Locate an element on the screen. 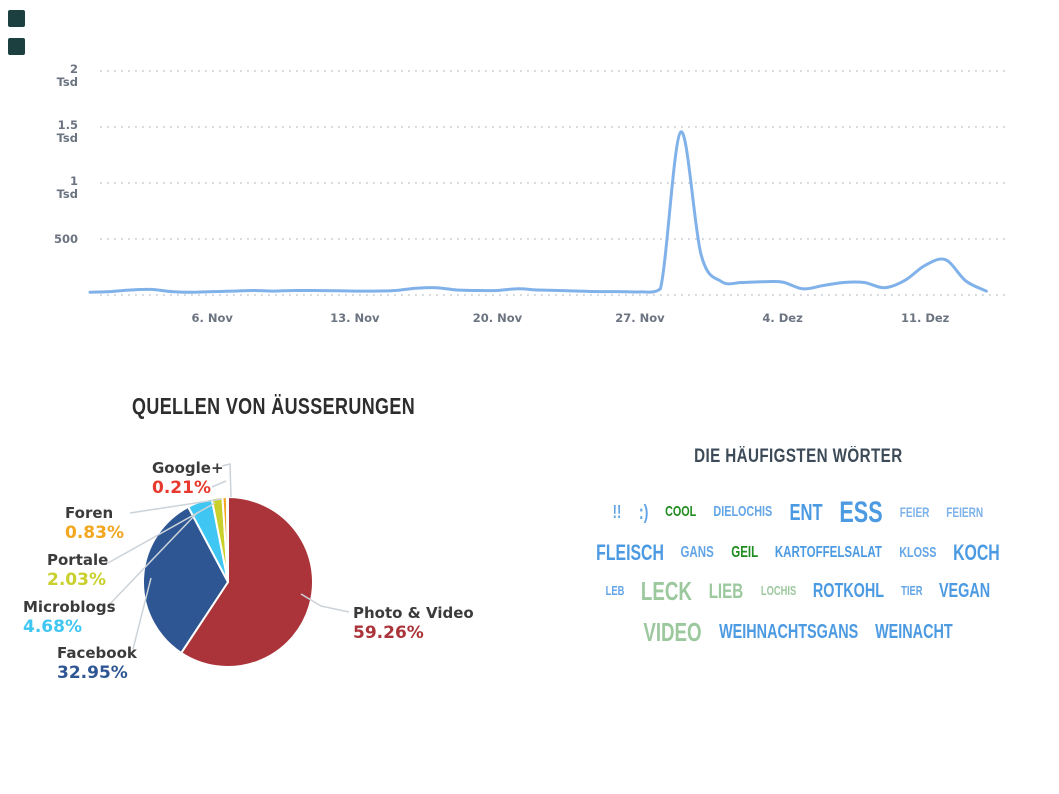  sources-pie-chart is located at coordinates (228, 565).